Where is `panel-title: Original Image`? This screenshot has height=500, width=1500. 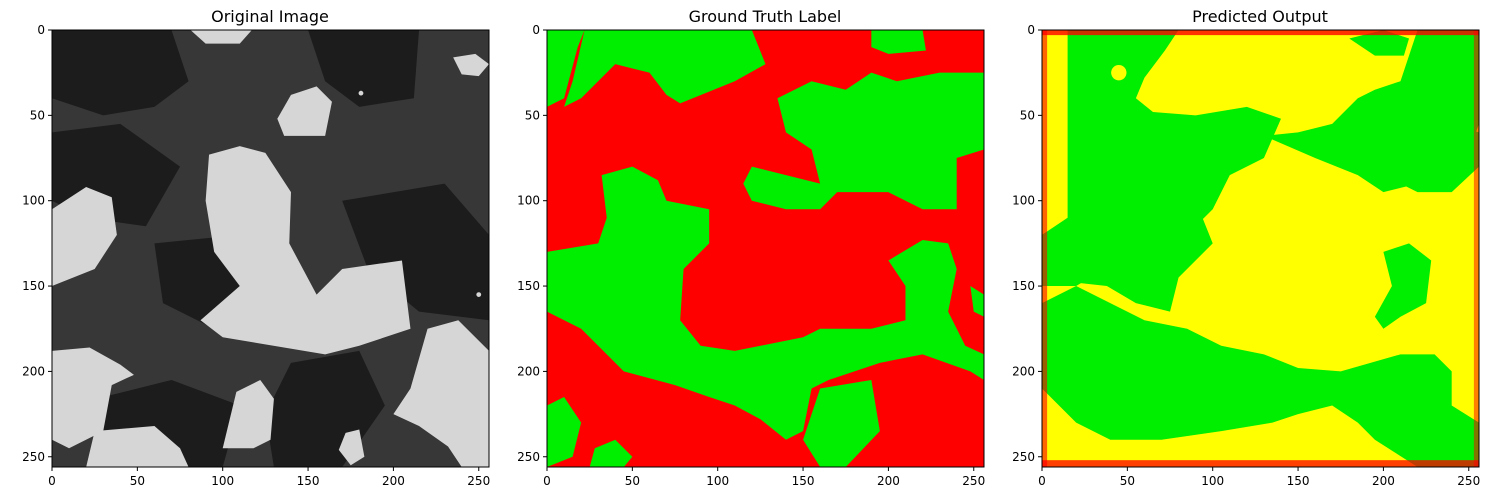
panel-title: Original Image is located at coordinates (270, 16).